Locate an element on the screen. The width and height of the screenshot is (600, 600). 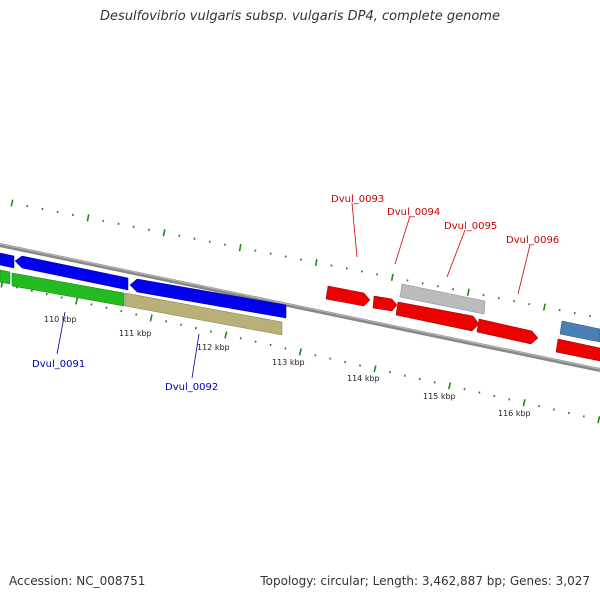
gene-track-right is located at coordinates (462, 322).